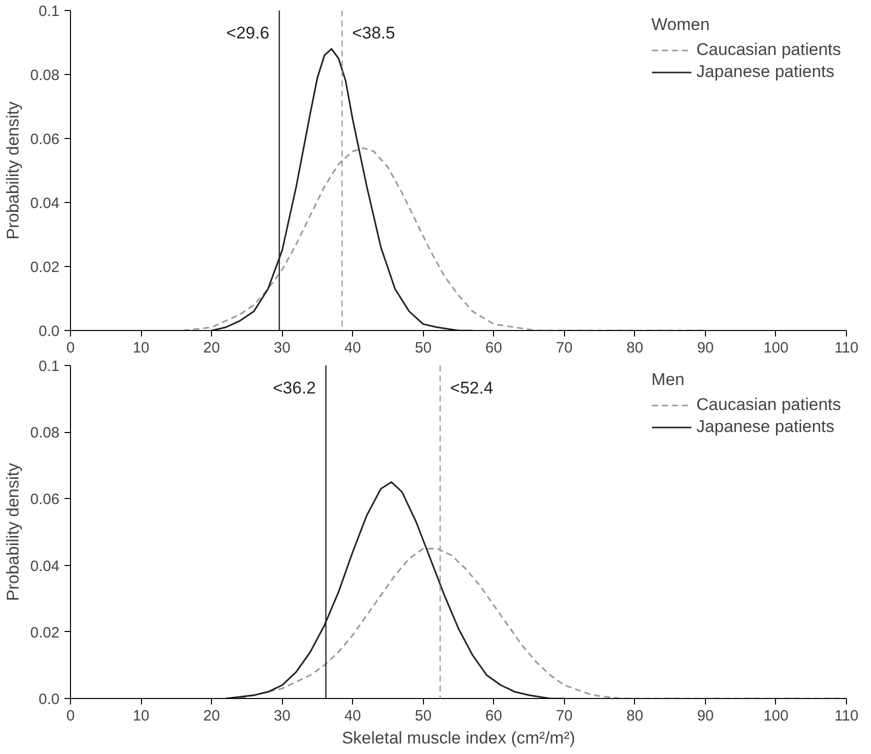 Image resolution: width=871 pixels, height=754 pixels. What do you see at coordinates (374, 33) in the screenshot?
I see `ref-line-label: <38.5` at bounding box center [374, 33].